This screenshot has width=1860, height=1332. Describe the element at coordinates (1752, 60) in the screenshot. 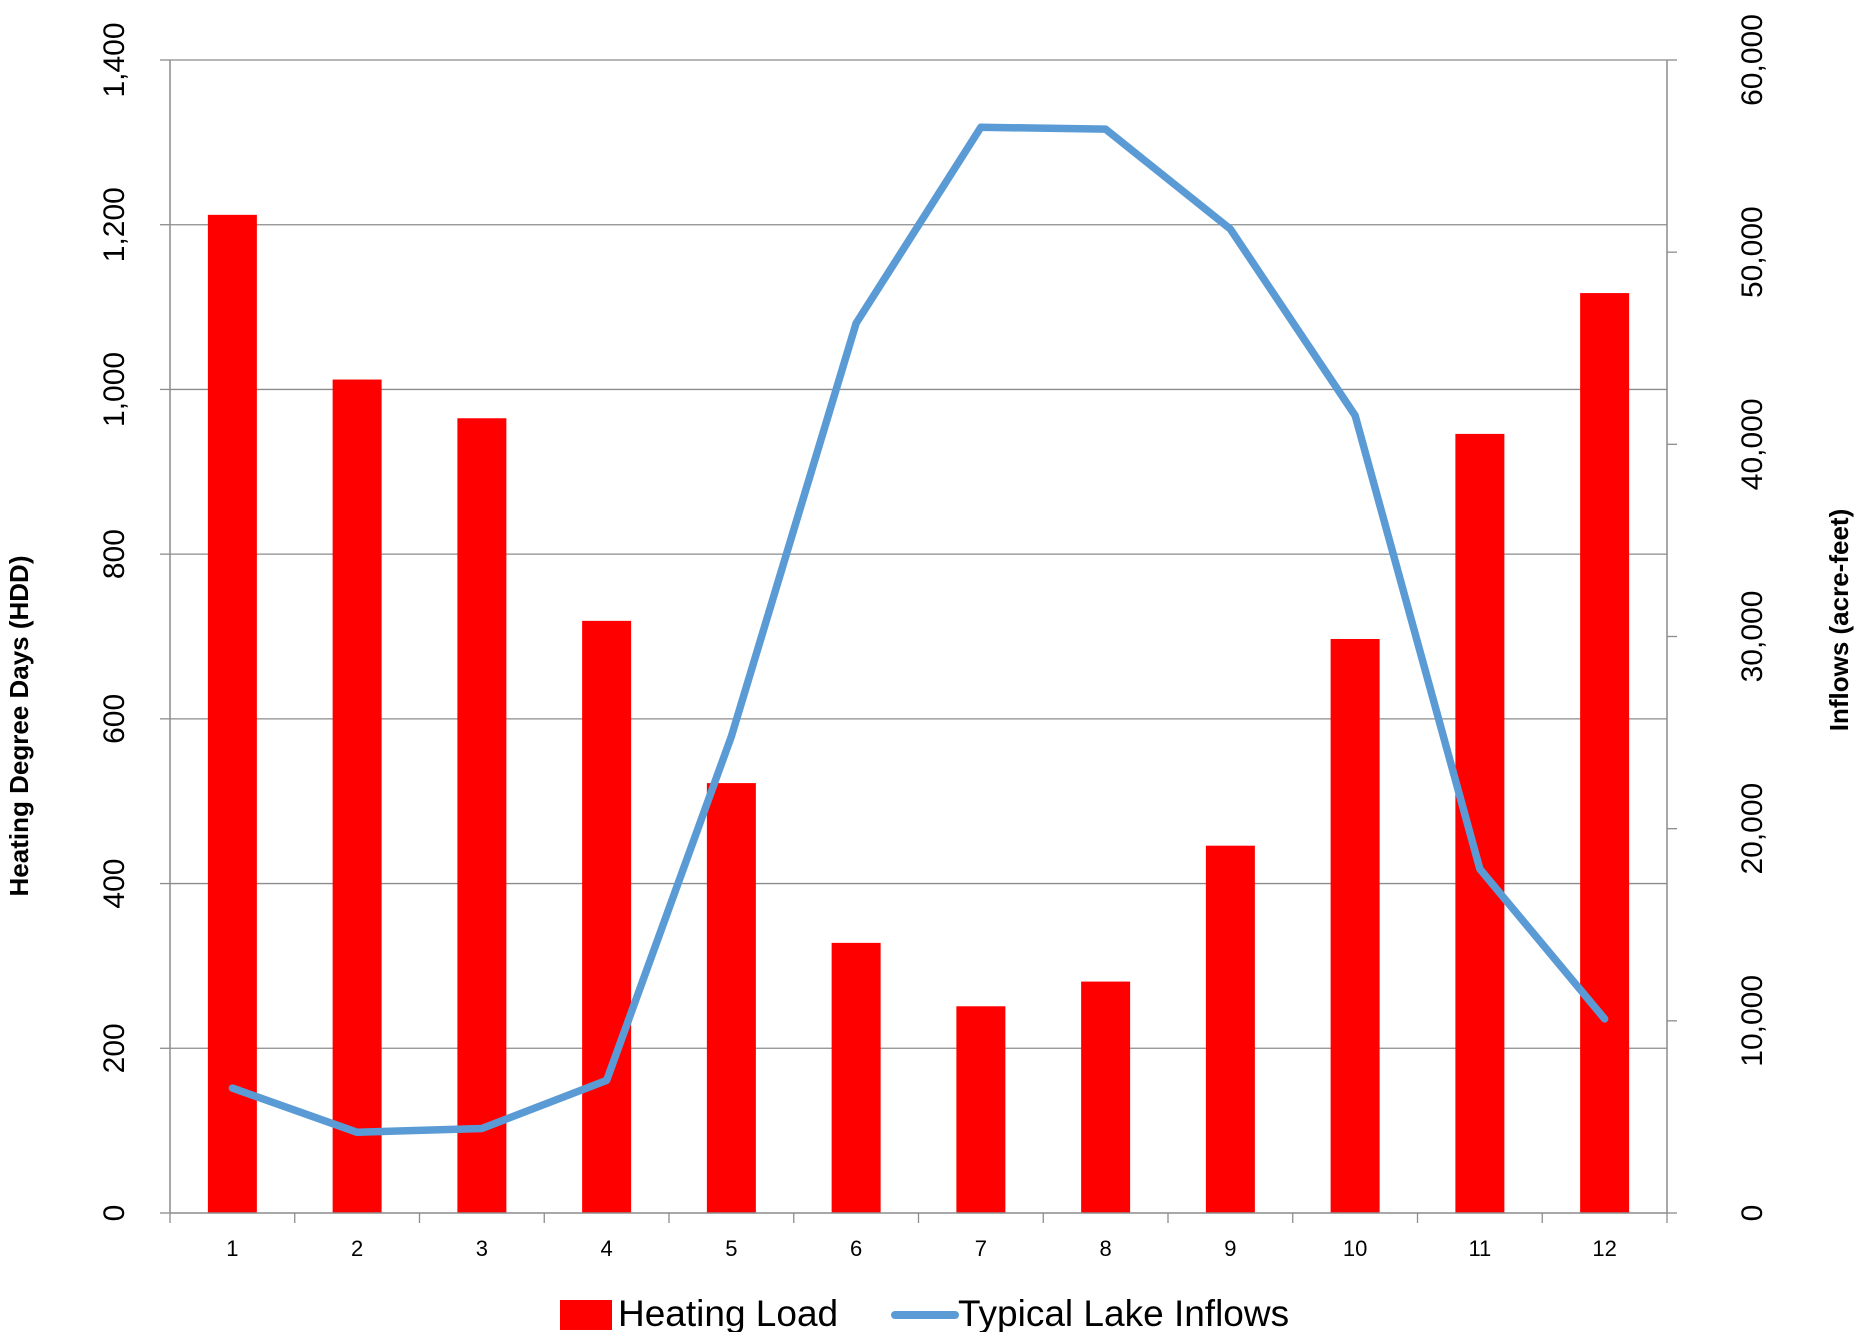

I see `y-right-tick-label: 60,000` at that location.